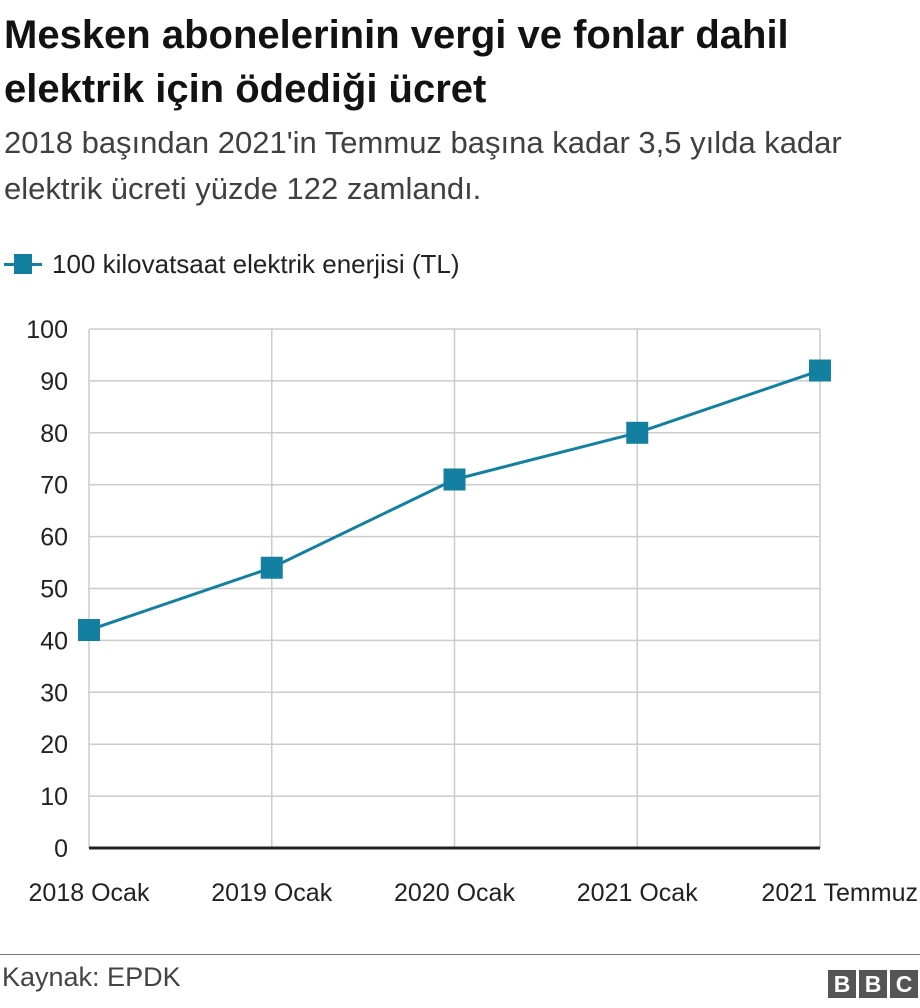 The image size is (920, 1008). I want to click on y-tick-label: 100, so click(47, 330).